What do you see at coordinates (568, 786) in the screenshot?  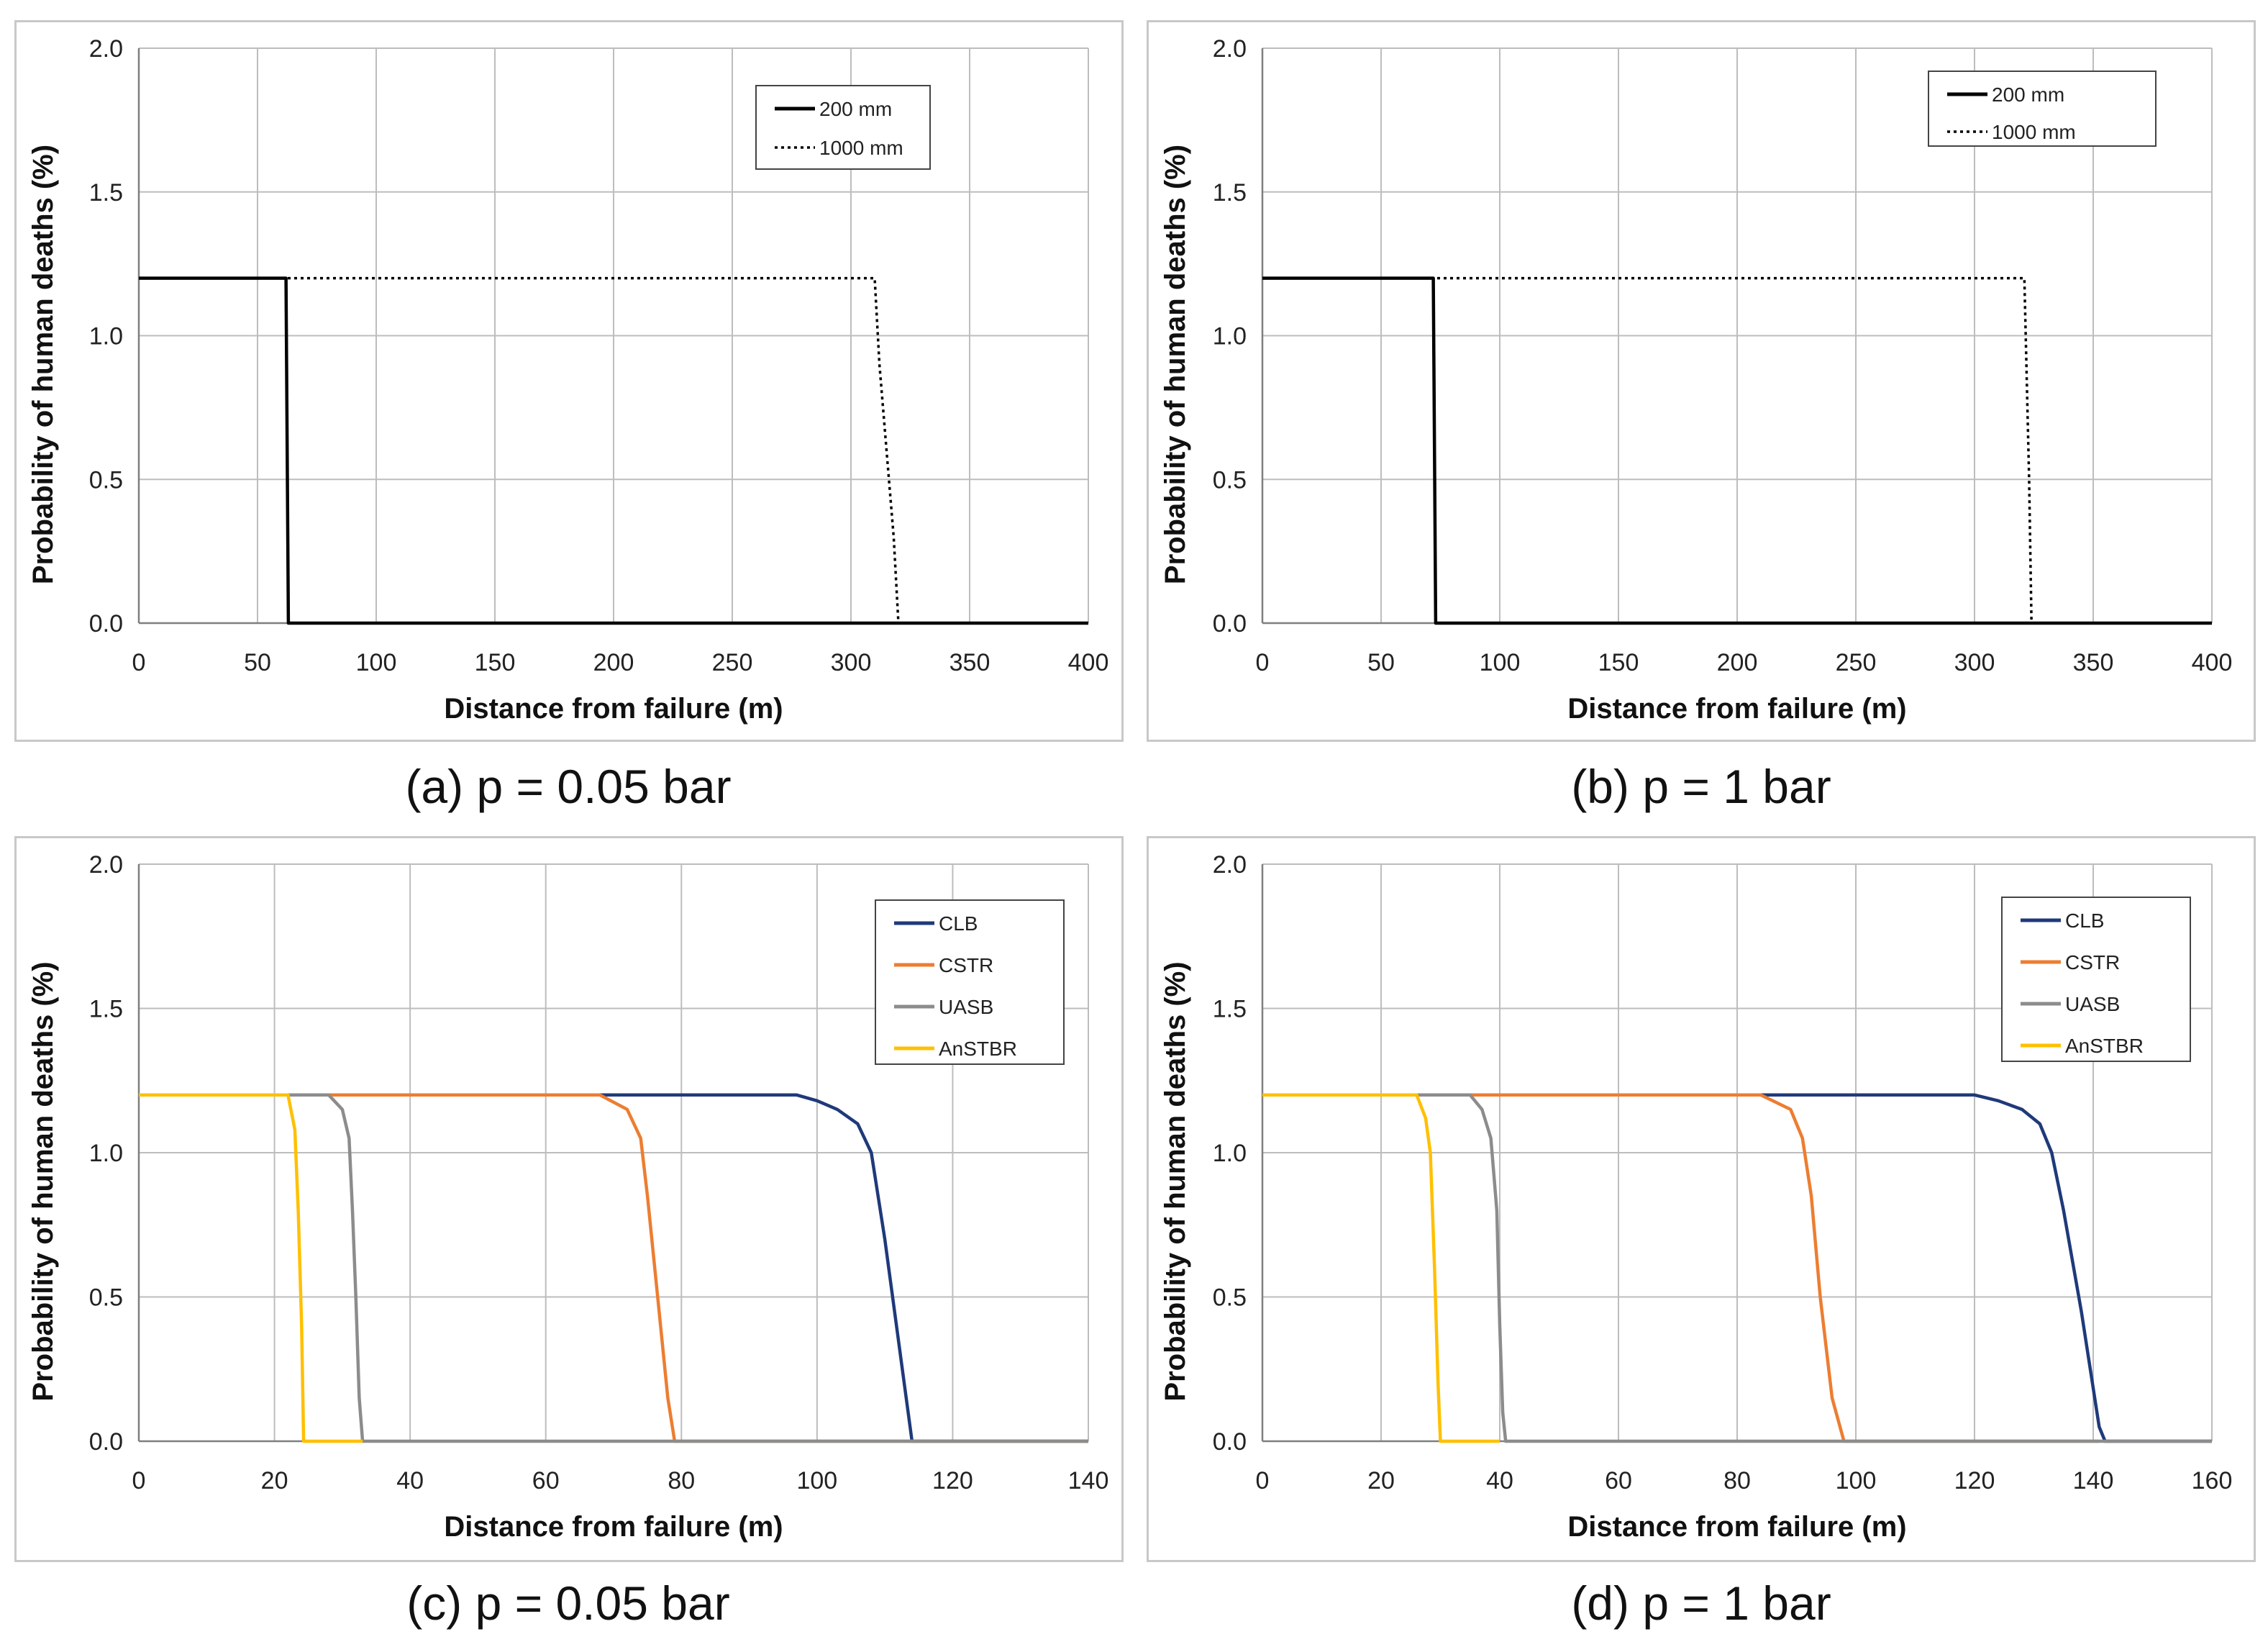 I see `caption-a: (a) p = 0.05 bar` at bounding box center [568, 786].